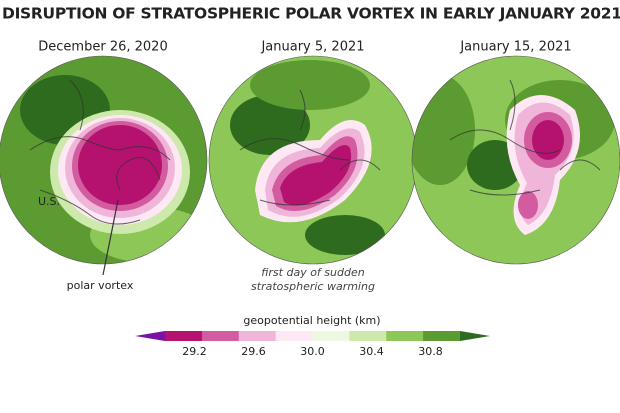  Describe the element at coordinates (49, 201) in the screenshot. I see `us-label: U.S.` at that location.